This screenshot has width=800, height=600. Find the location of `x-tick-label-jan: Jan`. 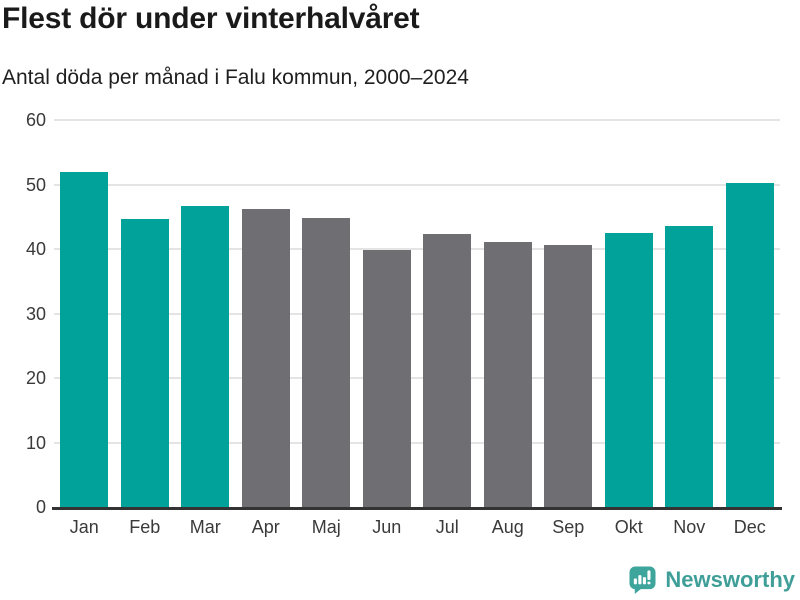

x-tick-label-jan: Jan is located at coordinates (84, 527).